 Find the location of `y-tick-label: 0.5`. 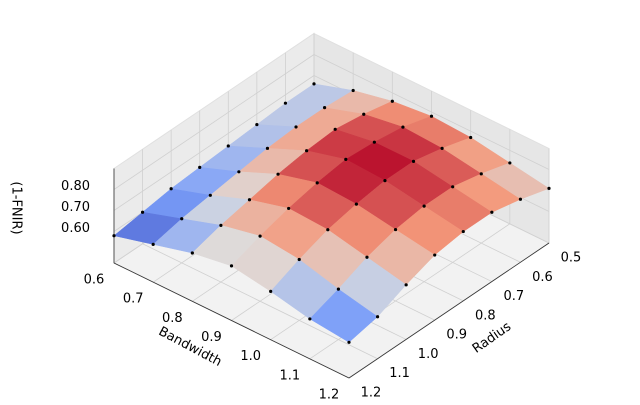

y-tick-label: 0.5 is located at coordinates (571, 258).